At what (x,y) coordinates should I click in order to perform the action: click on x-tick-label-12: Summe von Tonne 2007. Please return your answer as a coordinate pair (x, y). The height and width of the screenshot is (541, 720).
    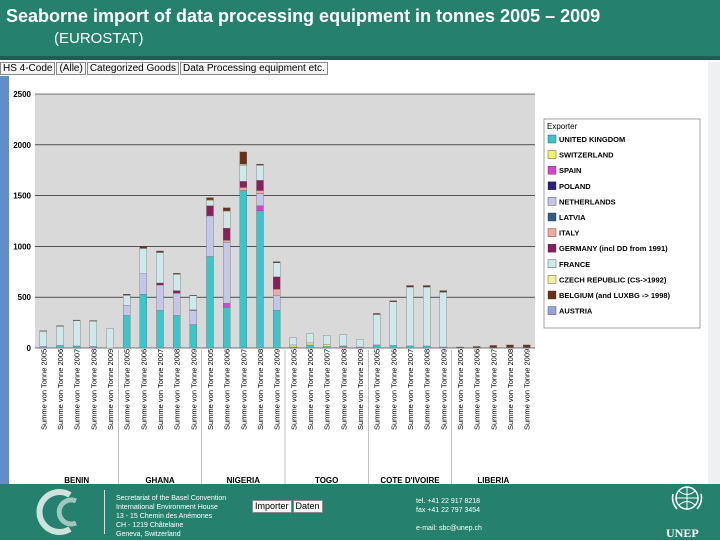
    Looking at the image, I should click on (243, 389).